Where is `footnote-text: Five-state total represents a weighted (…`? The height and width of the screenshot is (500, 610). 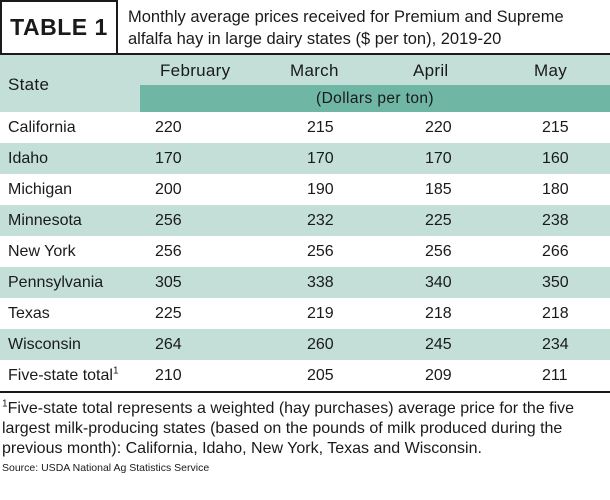
footnote-text: Five-state total represents a weighted (… is located at coordinates (288, 428).